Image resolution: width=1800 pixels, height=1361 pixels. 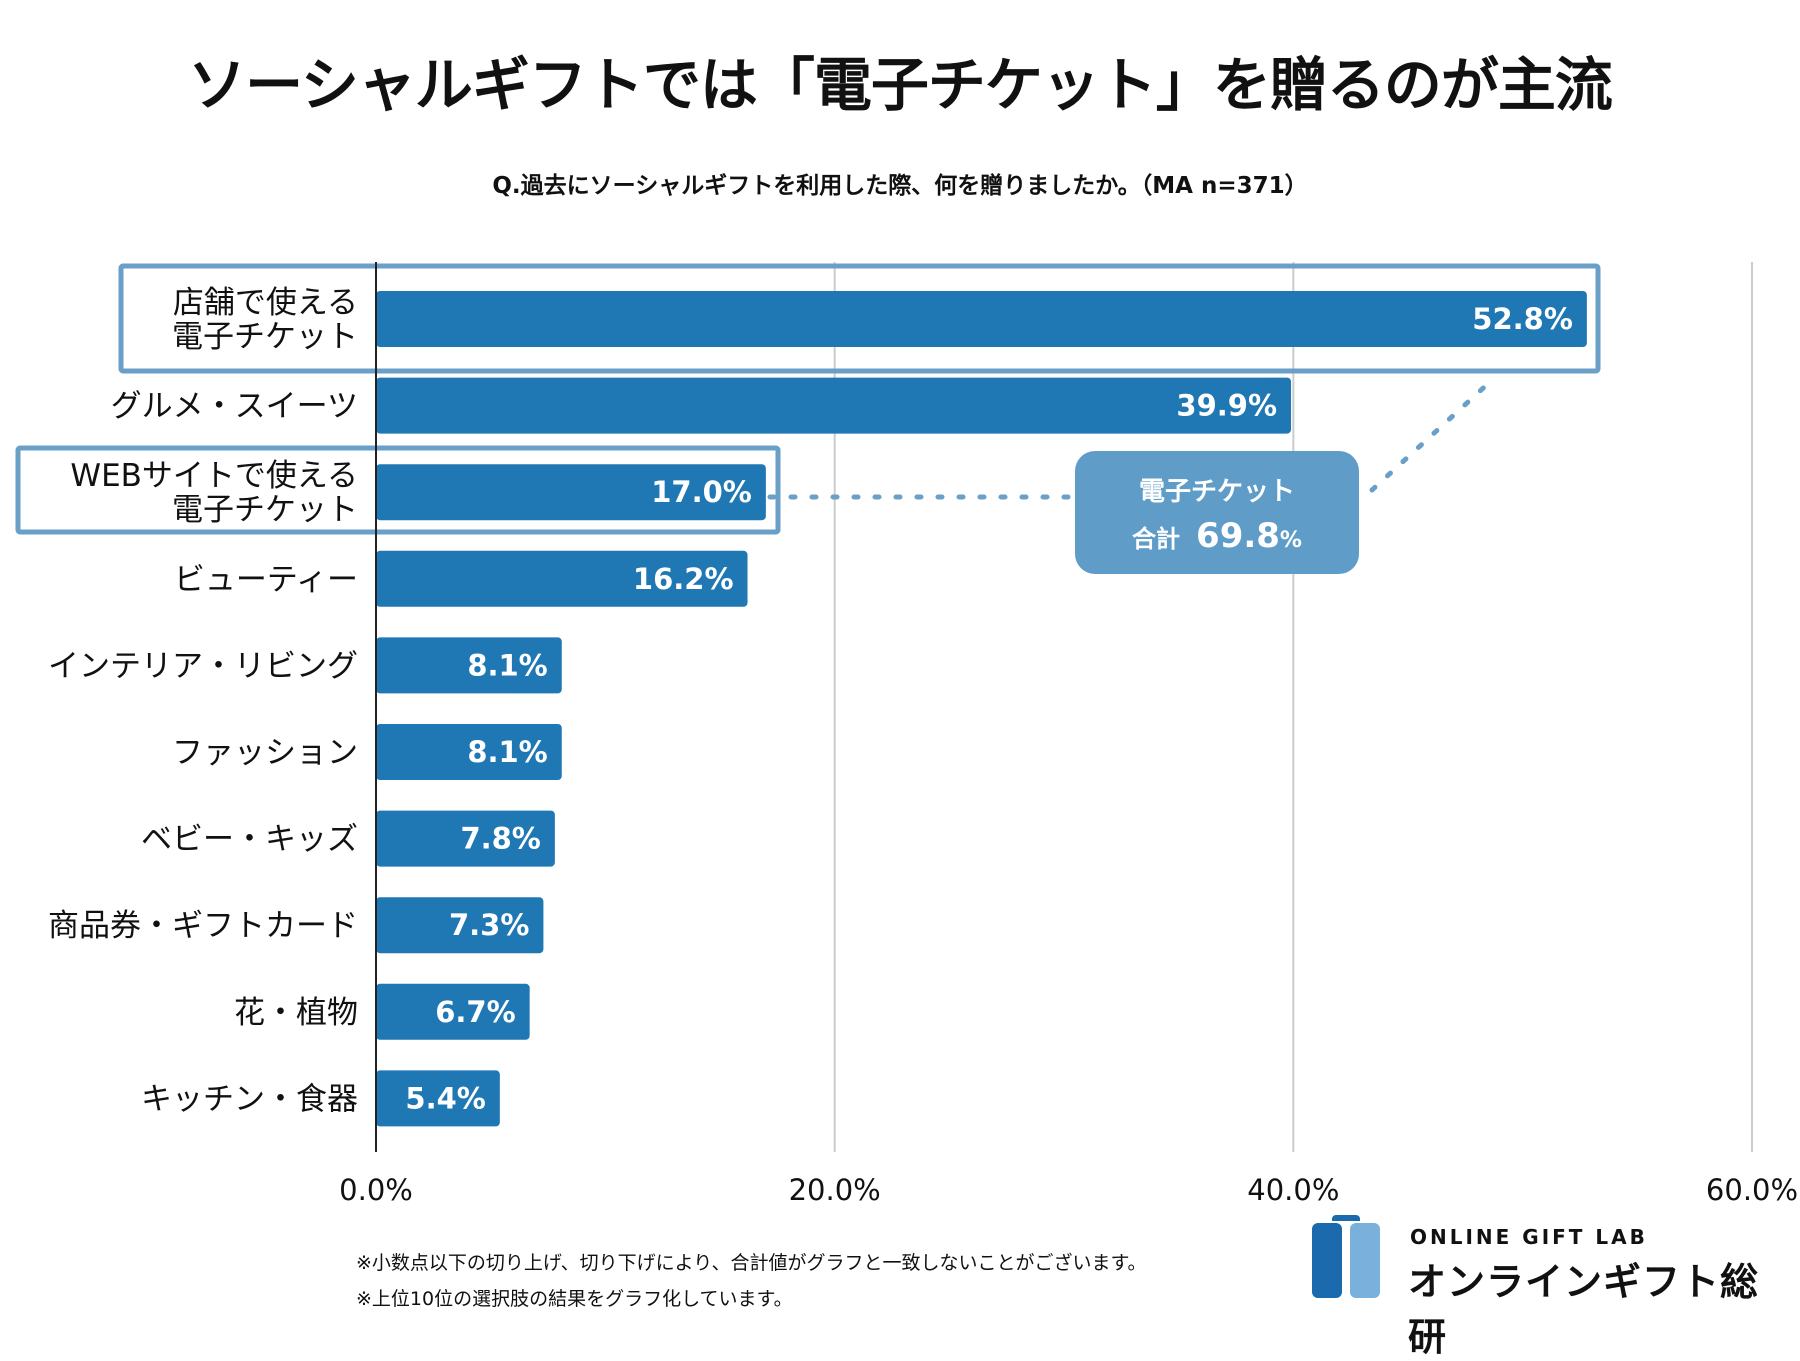 What do you see at coordinates (1432, 435) in the screenshot?
I see `connector-line` at bounding box center [1432, 435].